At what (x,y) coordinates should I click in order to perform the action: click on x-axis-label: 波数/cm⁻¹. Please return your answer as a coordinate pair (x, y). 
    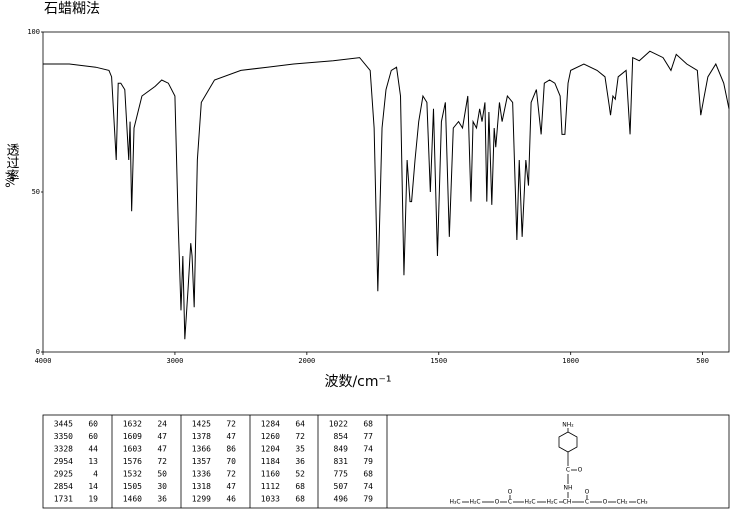
    Looking at the image, I should click on (357, 382).